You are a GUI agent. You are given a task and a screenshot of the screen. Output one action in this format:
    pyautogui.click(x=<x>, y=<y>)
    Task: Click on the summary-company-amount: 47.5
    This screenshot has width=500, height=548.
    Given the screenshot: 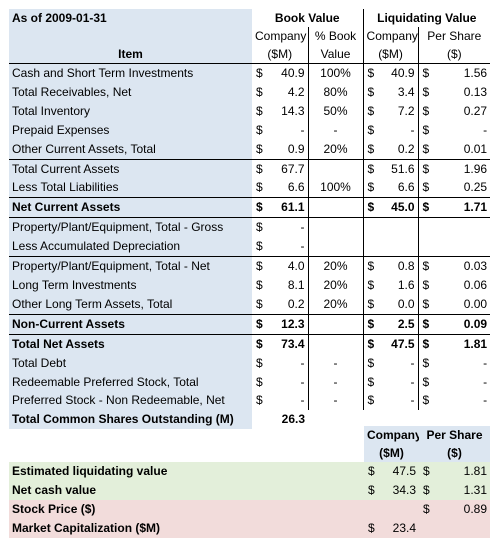 What is the action you would take?
    pyautogui.click(x=400, y=471)
    